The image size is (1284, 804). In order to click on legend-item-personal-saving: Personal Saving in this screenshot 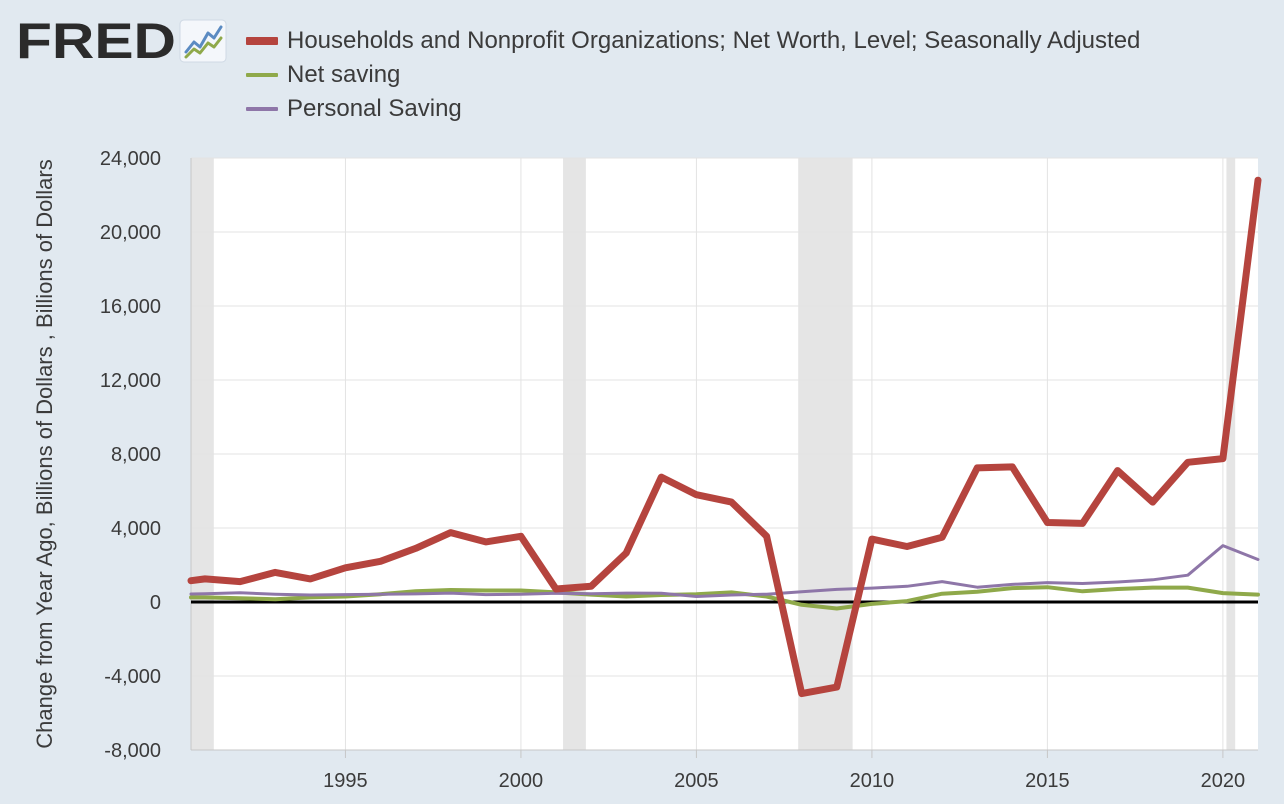, I will do `click(693, 109)`.